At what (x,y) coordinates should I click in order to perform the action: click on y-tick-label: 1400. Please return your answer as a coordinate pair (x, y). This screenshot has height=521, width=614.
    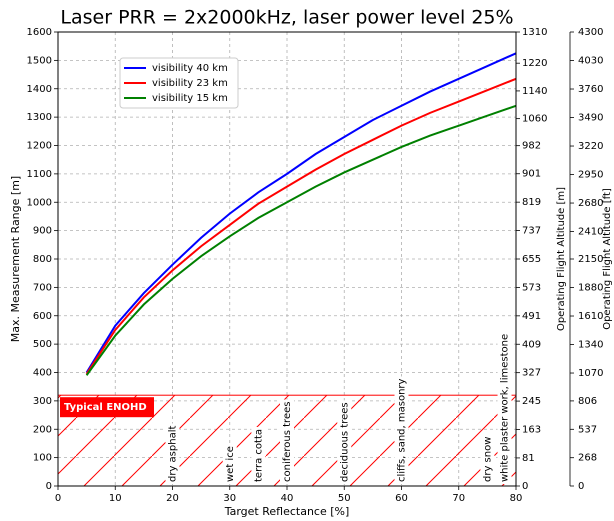
    Looking at the image, I should click on (39, 89).